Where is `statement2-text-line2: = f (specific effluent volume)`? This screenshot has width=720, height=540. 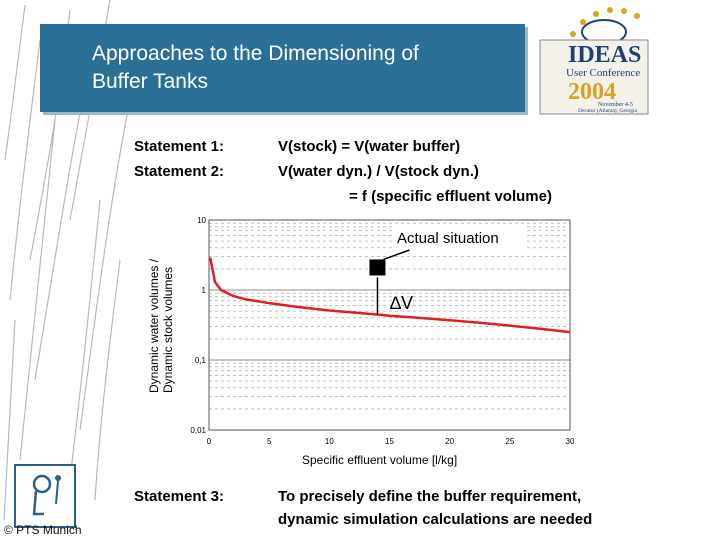
statement2-text-line2: = f (specific effluent volume) is located at coordinates (450, 196).